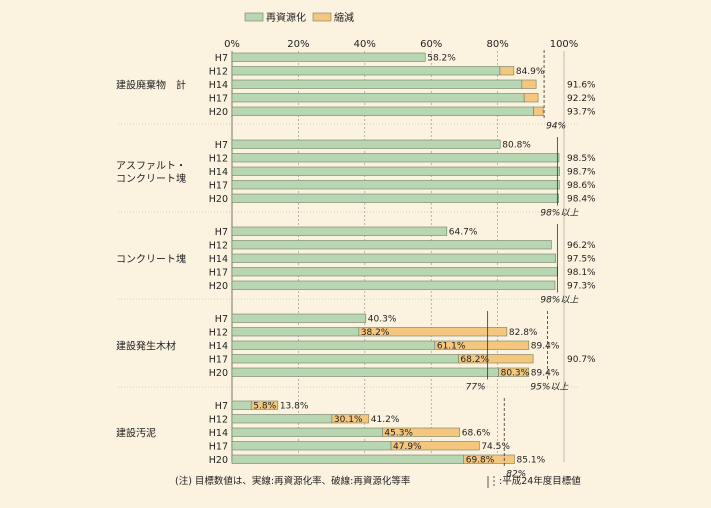 The width and height of the screenshot is (711, 508). What do you see at coordinates (232, 44) in the screenshot?
I see `x-tick-label: 0%` at bounding box center [232, 44].